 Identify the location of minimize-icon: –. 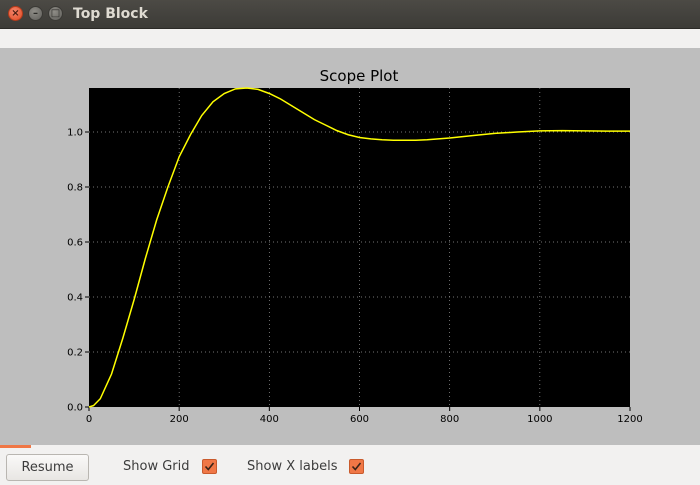
(35, 13).